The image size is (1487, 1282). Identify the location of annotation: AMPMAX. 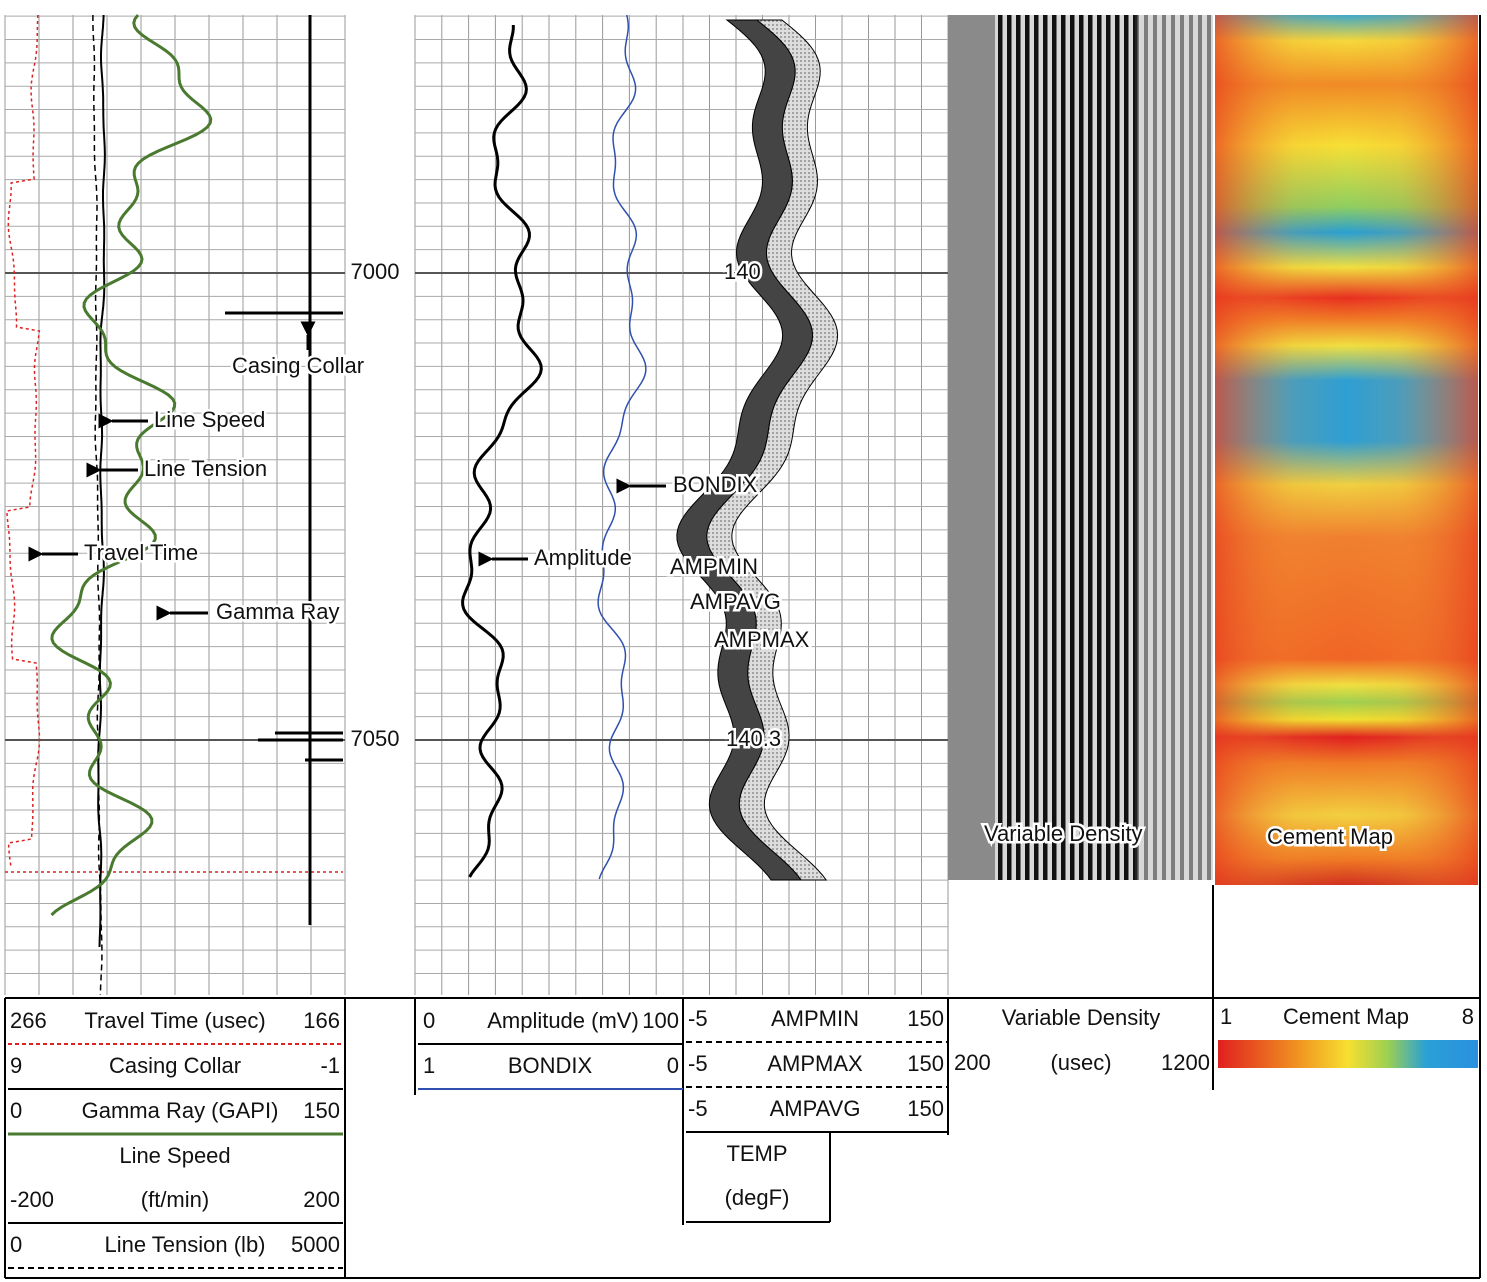
(762, 639).